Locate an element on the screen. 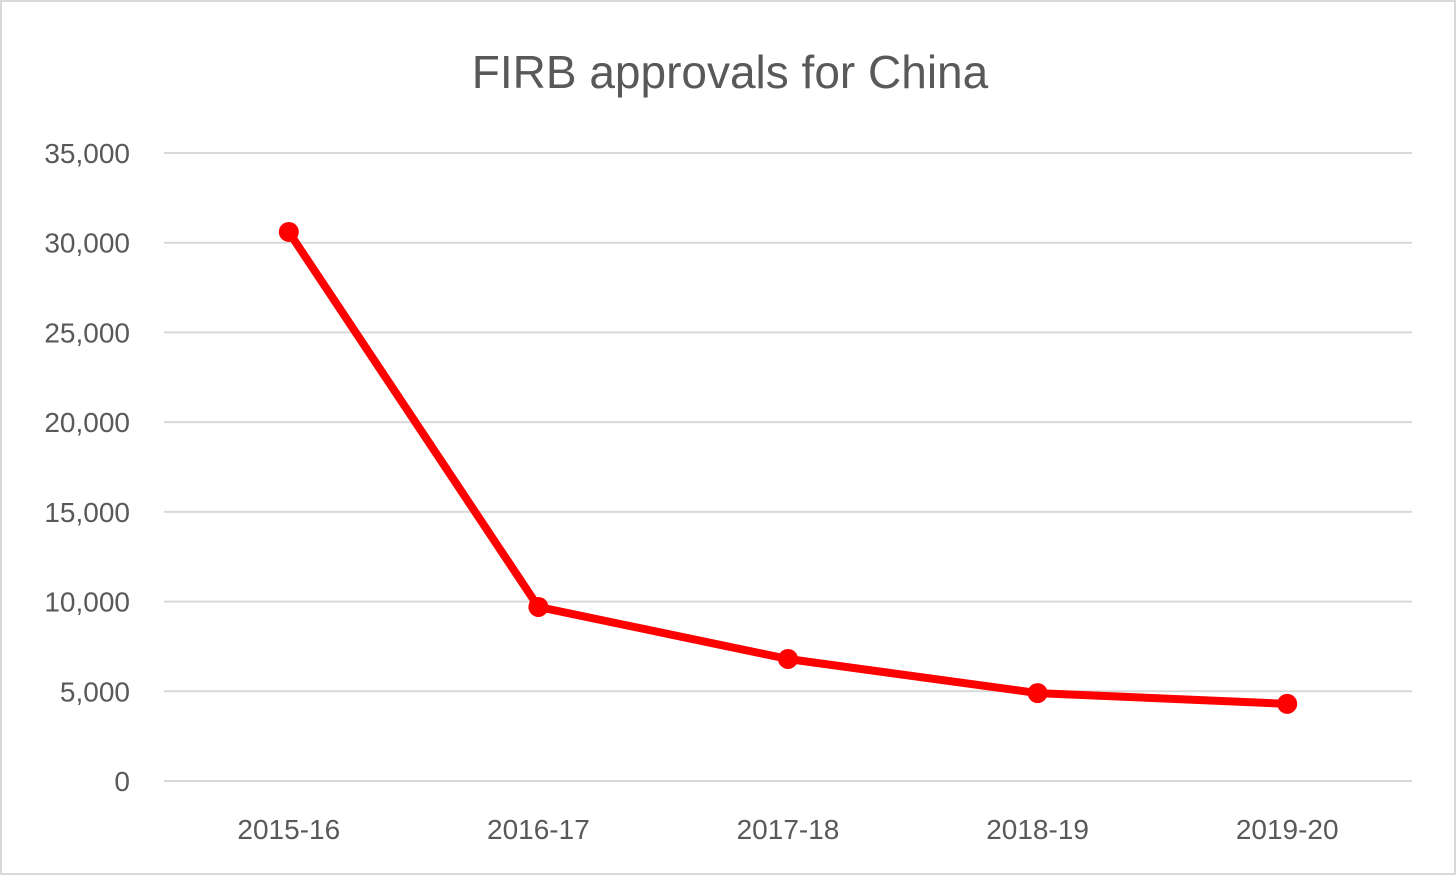 Image resolution: width=1456 pixels, height=877 pixels. y-tick-label: 15,000 is located at coordinates (87, 512).